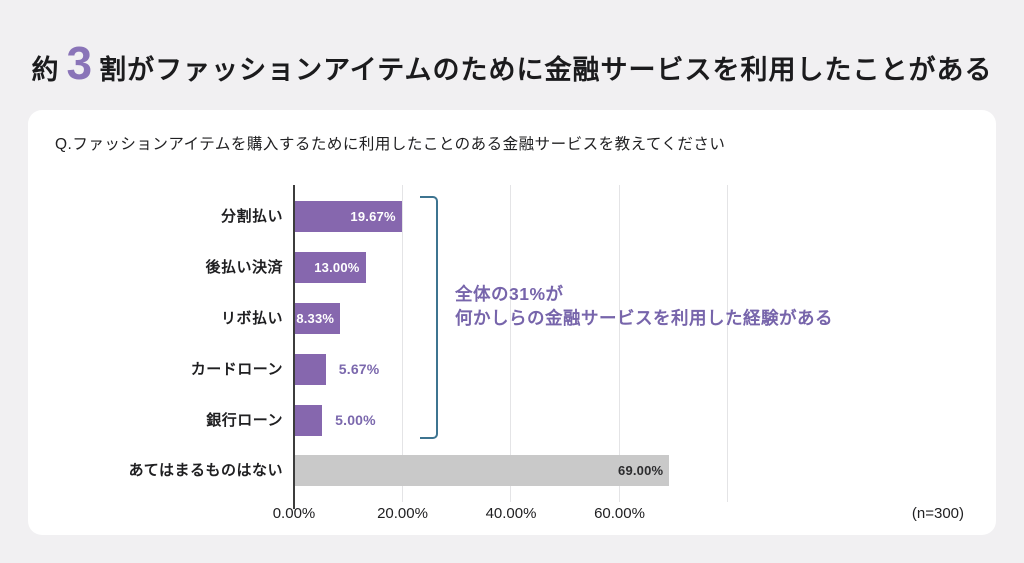 This screenshot has width=1024, height=563. What do you see at coordinates (429, 317) in the screenshot?
I see `group-bracket` at bounding box center [429, 317].